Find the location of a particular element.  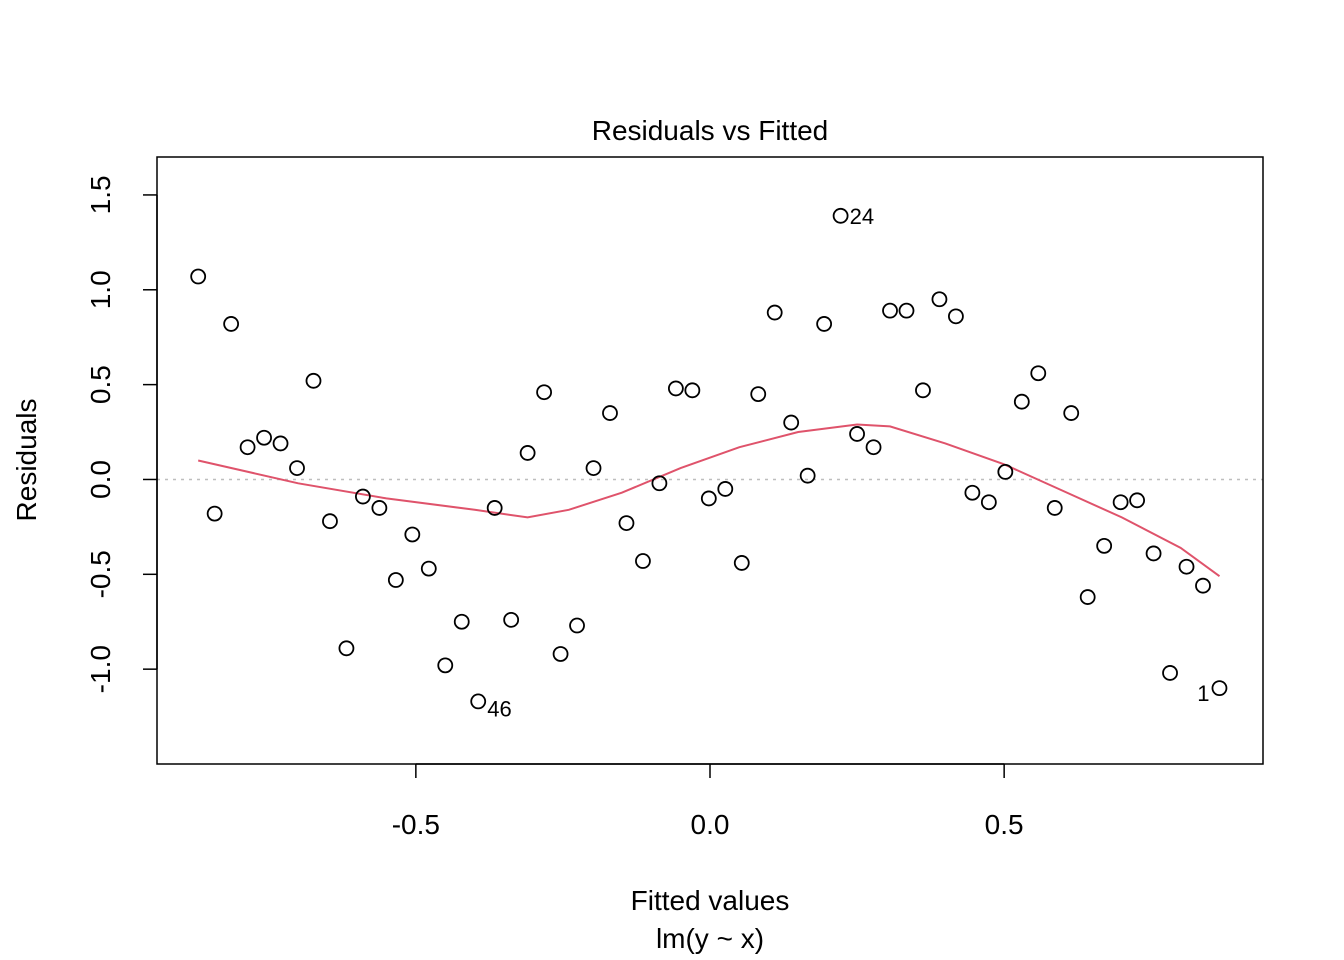

point-label: 1 is located at coordinates (1203, 693).